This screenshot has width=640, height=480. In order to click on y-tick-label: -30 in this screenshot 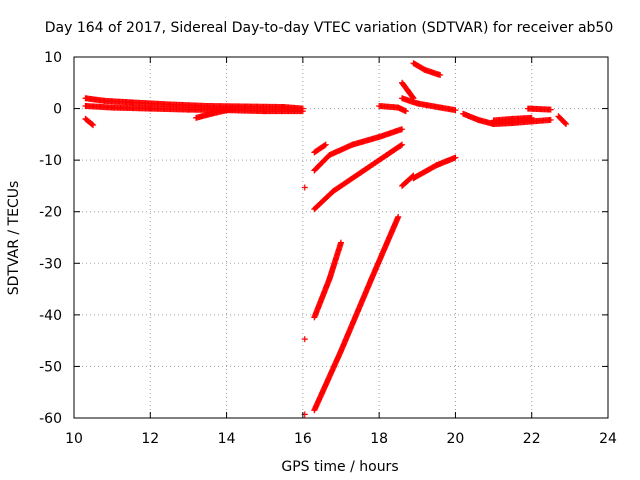, I will do `click(50, 264)`.